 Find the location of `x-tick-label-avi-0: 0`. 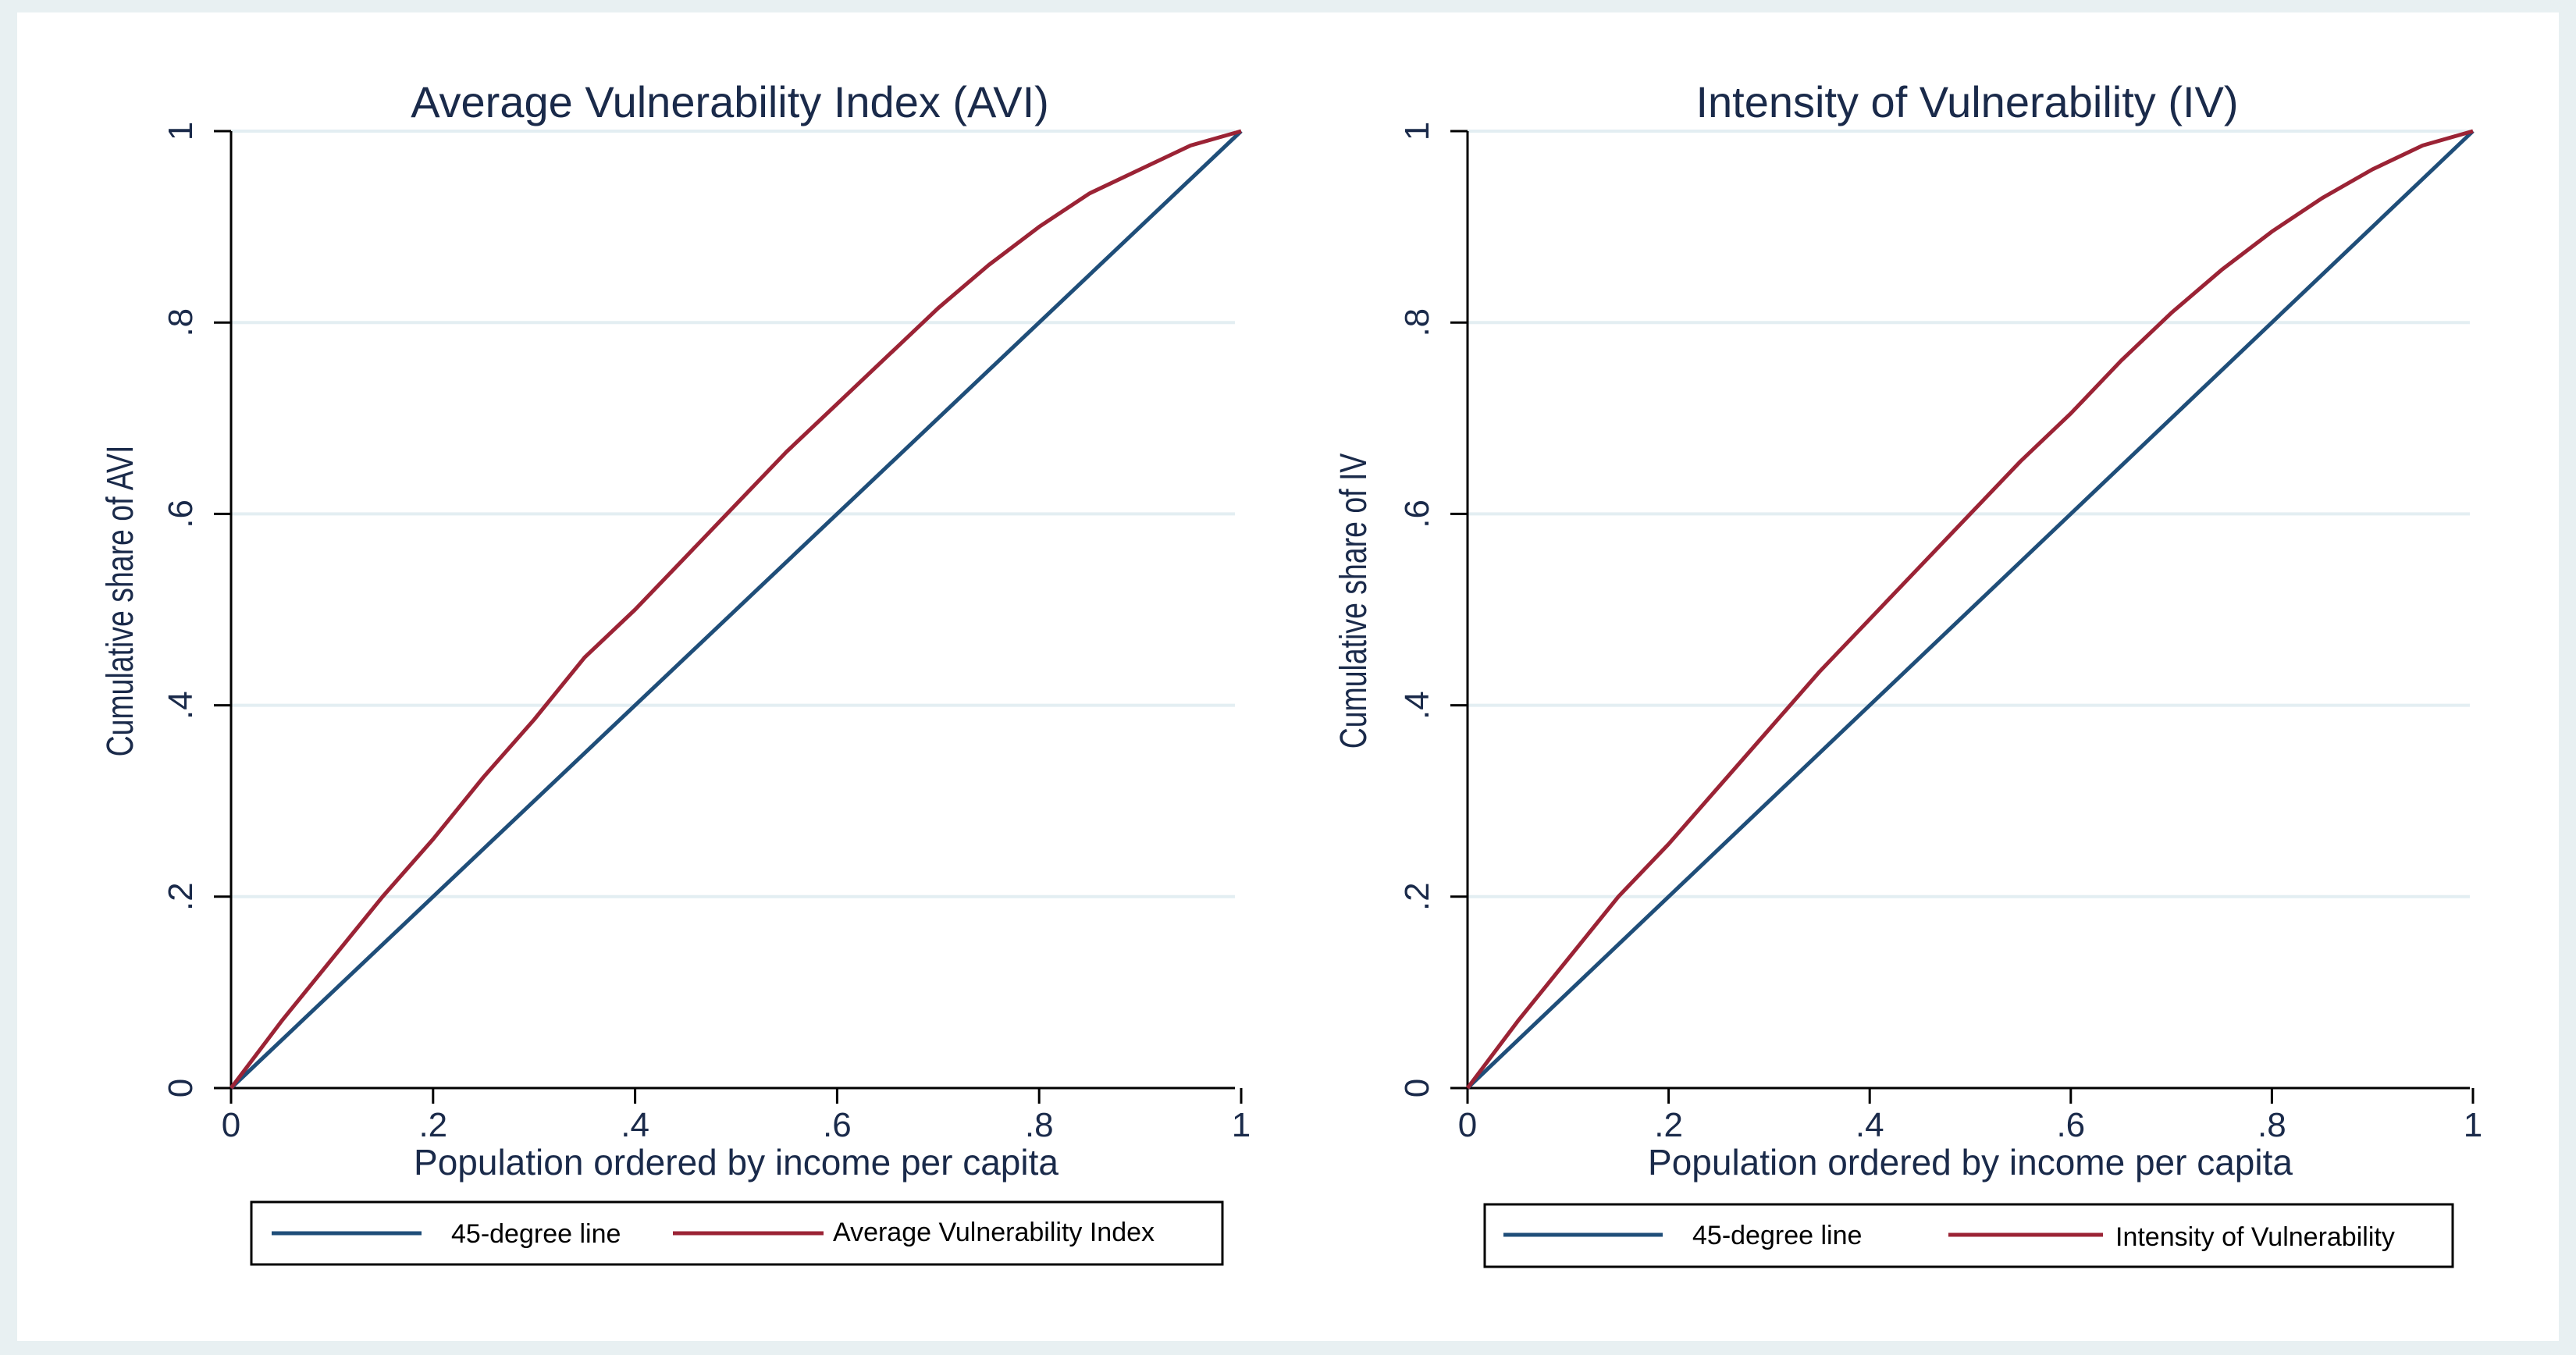

x-tick-label-avi-0: 0 is located at coordinates (231, 1125).